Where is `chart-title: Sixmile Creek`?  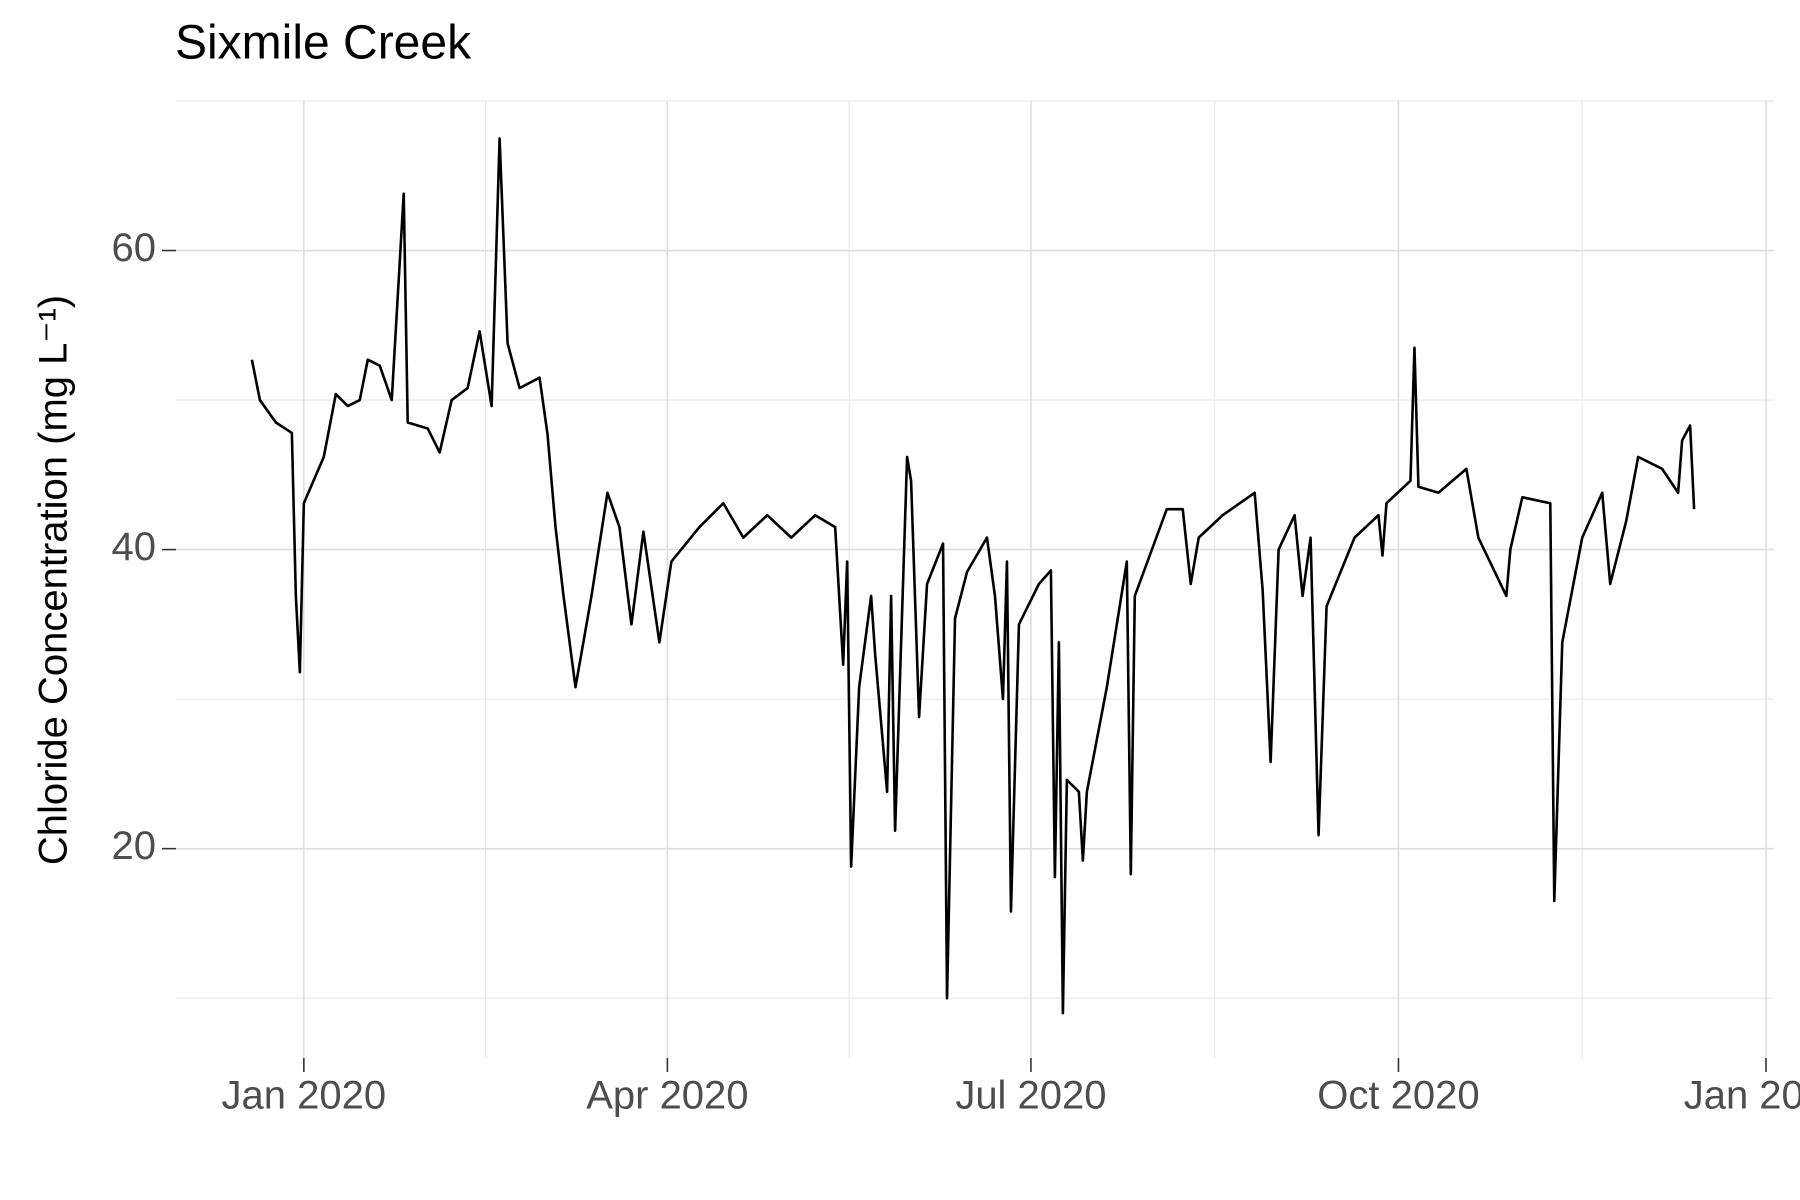
chart-title: Sixmile Creek is located at coordinates (323, 43).